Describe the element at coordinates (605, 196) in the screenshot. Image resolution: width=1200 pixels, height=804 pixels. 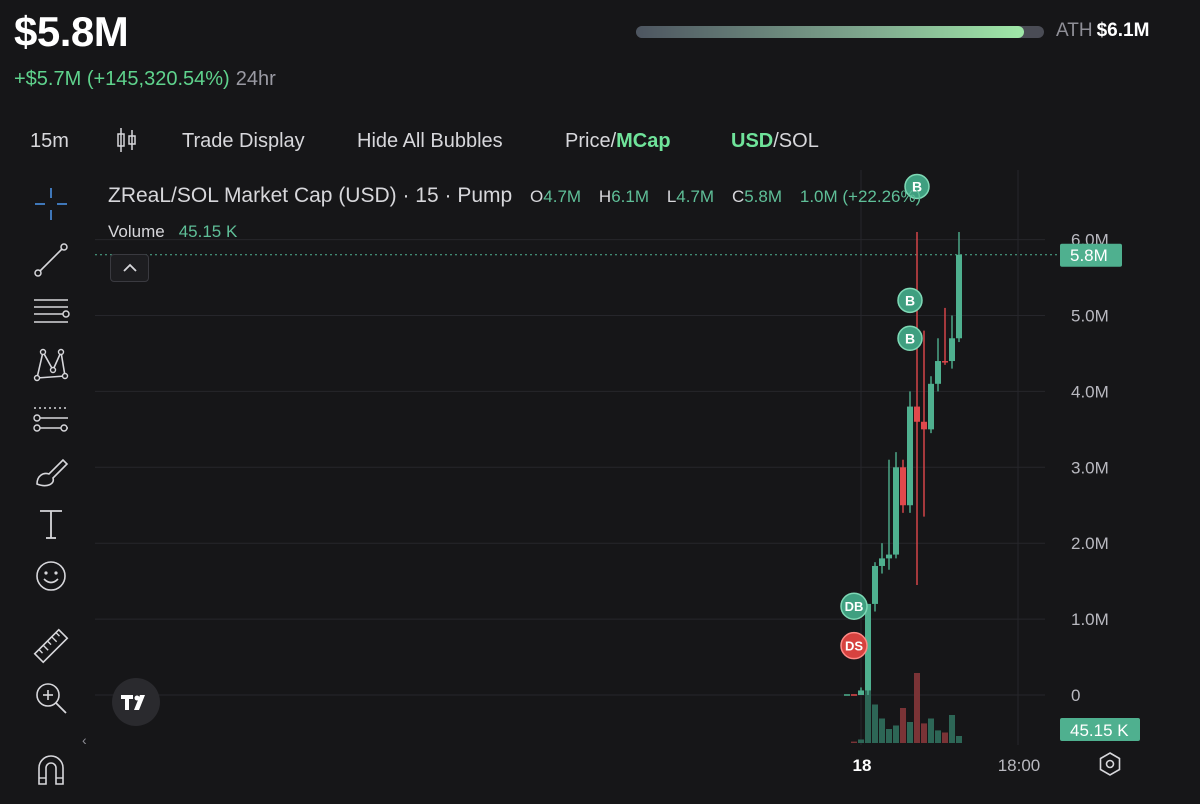
I see `high-label: H` at that location.